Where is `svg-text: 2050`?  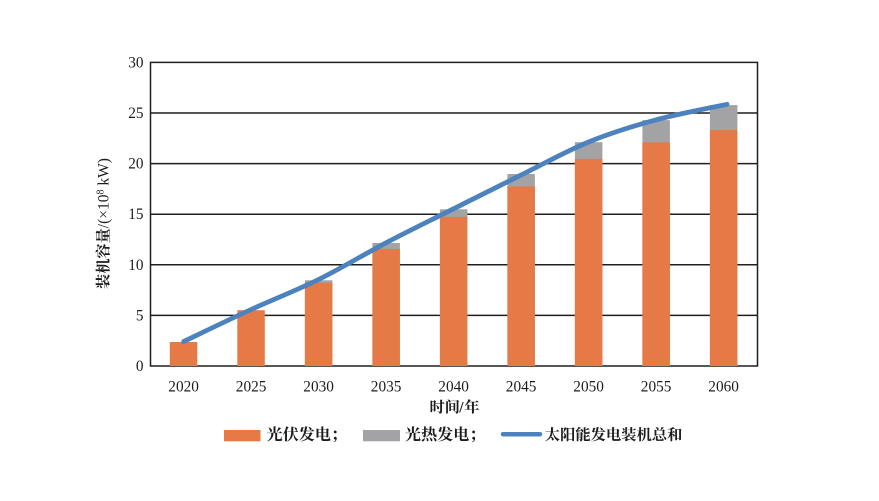 svg-text: 2050 is located at coordinates (588, 387).